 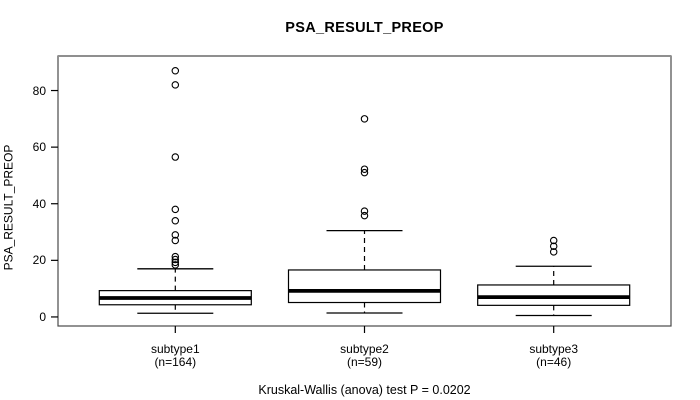 I want to click on y-tick-label-60: 60, so click(x=39, y=147).